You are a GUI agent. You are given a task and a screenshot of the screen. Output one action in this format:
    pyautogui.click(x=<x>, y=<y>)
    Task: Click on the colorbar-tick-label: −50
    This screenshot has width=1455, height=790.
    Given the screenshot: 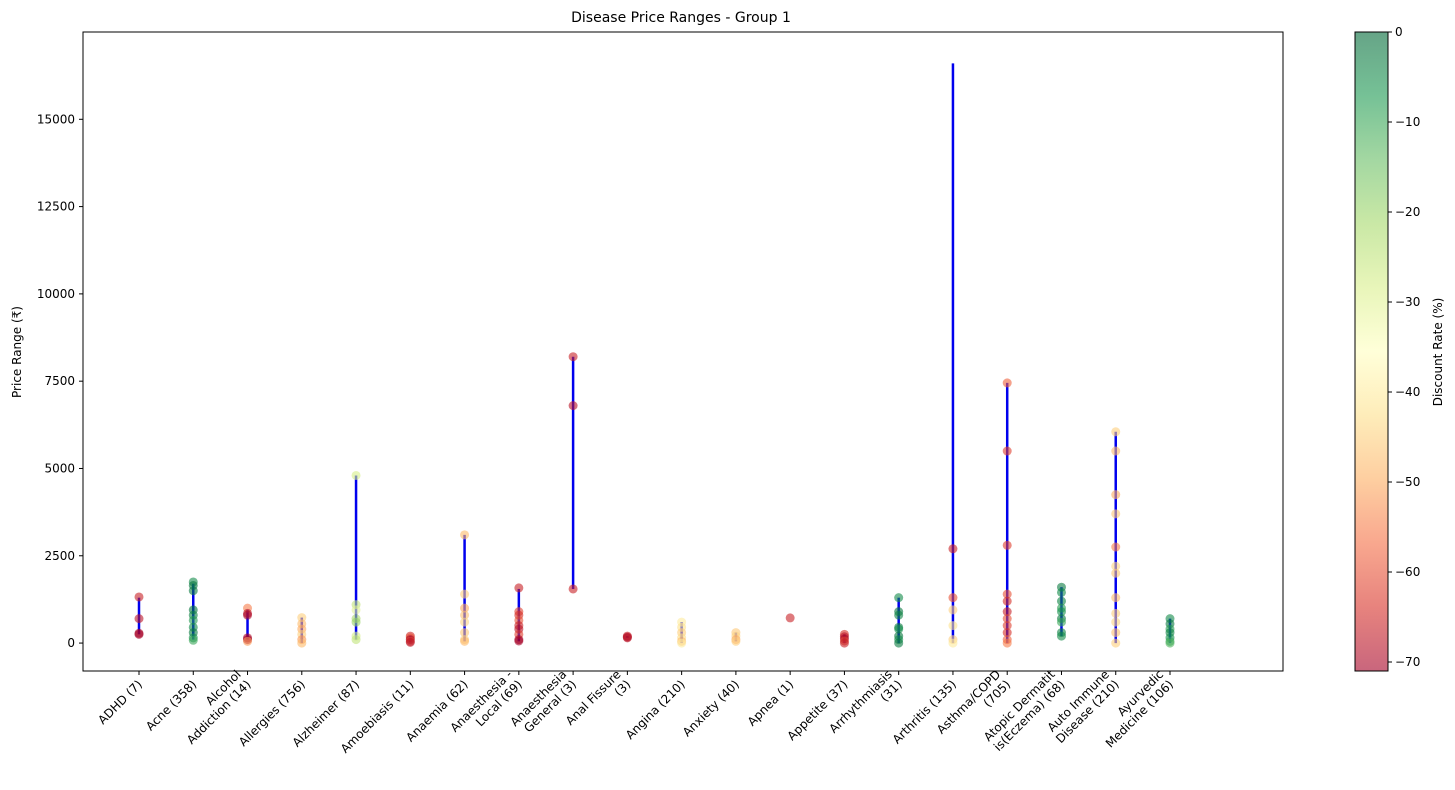 What is the action you would take?
    pyautogui.click(x=1407, y=482)
    